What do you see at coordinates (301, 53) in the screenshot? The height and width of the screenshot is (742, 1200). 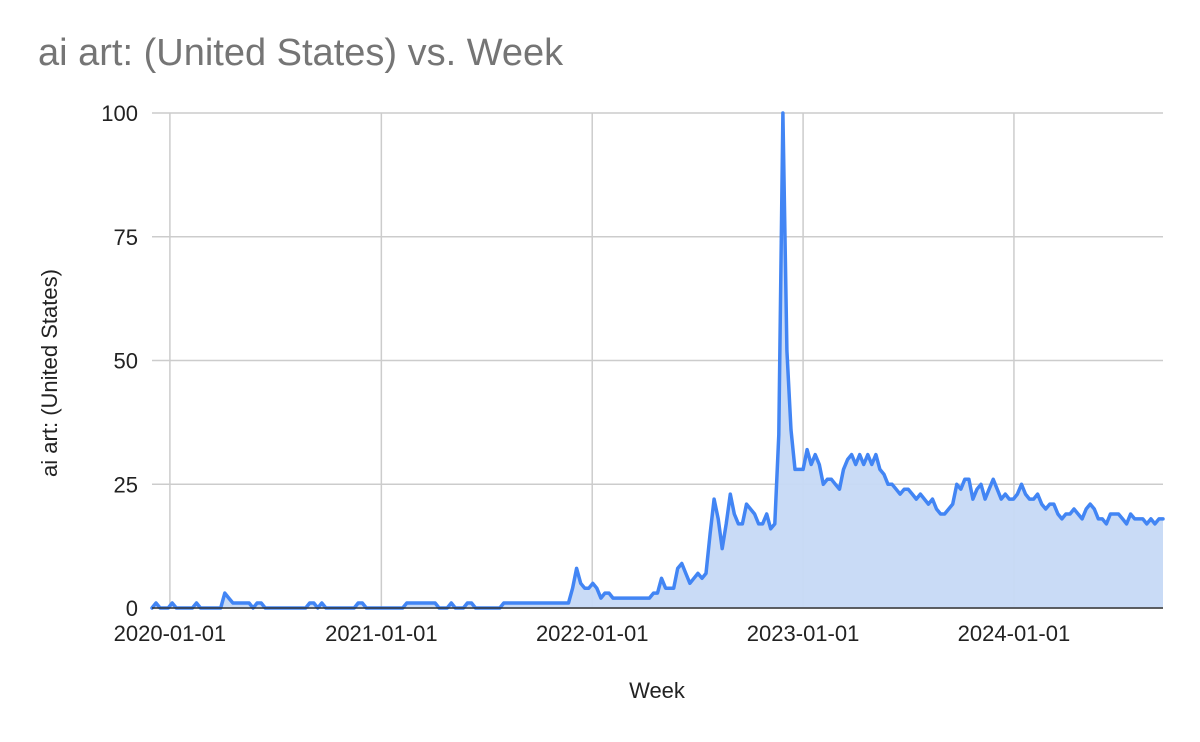 I see `chart-title: ai art: (United States) vs. Week` at bounding box center [301, 53].